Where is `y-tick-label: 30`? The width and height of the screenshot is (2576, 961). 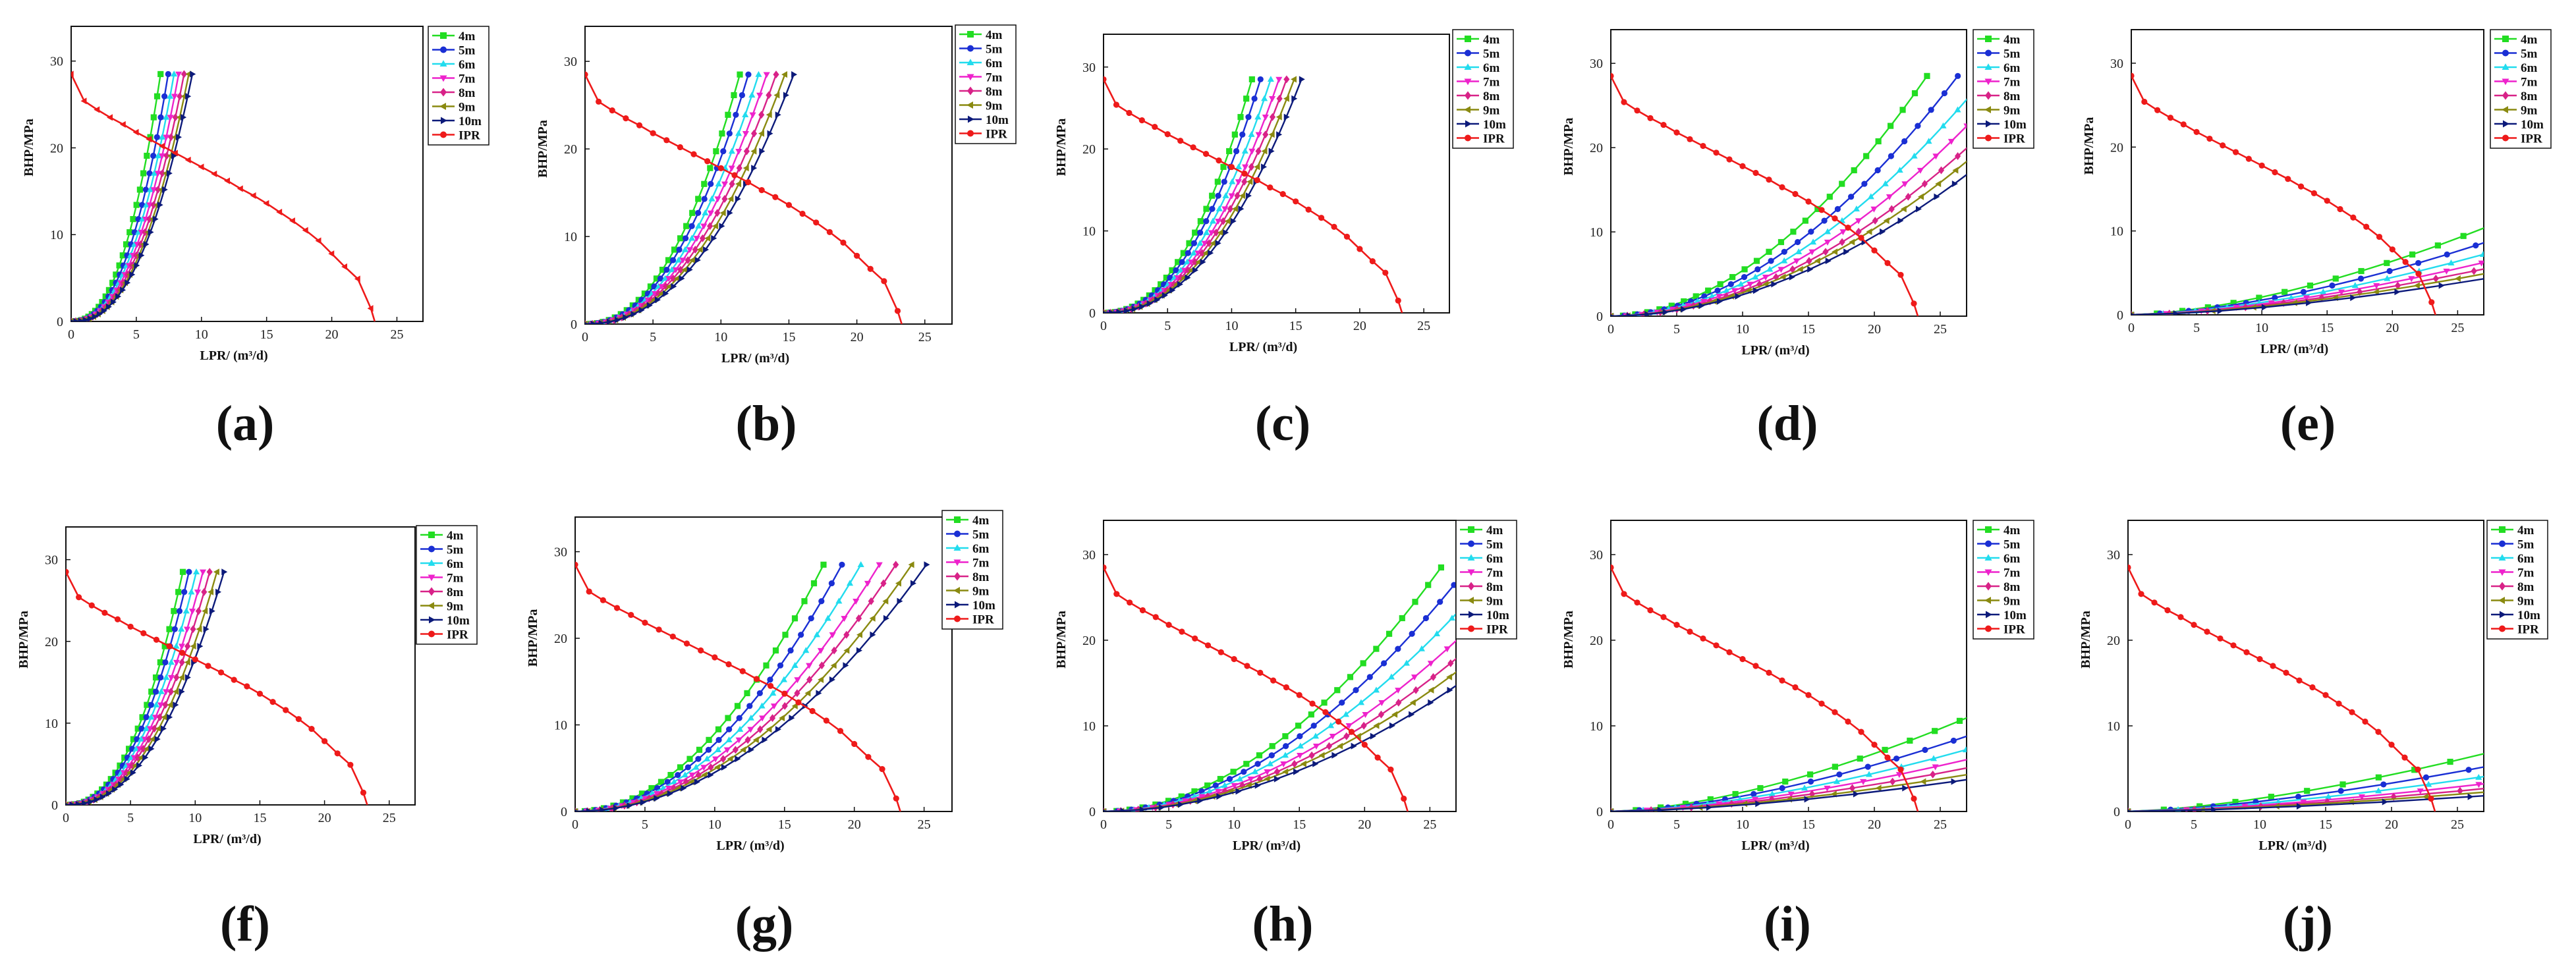 y-tick-label: 30 is located at coordinates (51, 560).